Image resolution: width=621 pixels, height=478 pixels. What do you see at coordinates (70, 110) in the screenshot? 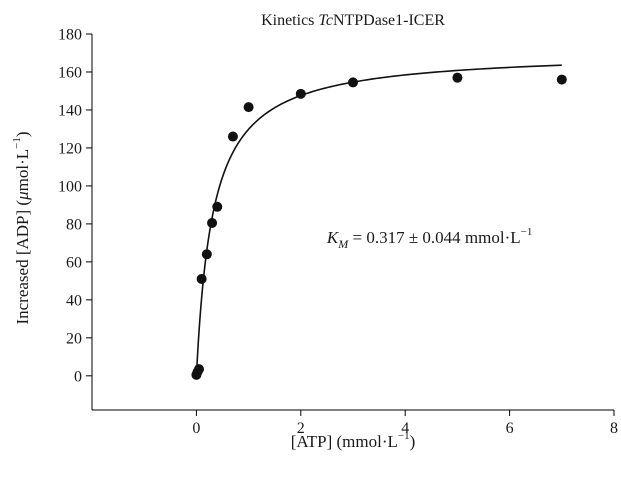
I see `y-tick-label: 140` at bounding box center [70, 110].